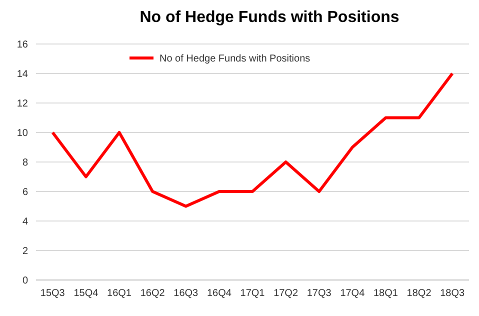  I want to click on x-tick-label: 18Q3, so click(453, 293).